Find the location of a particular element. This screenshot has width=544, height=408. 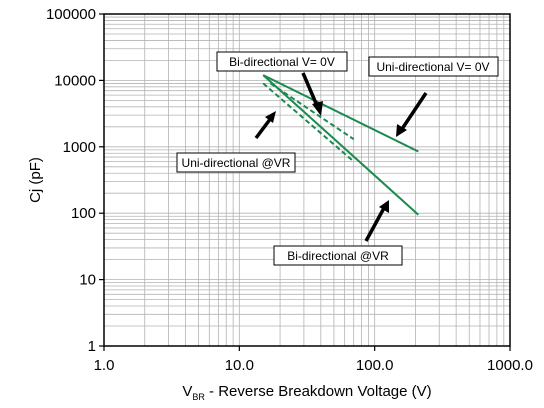

y-tick-label: 10 is located at coordinates (87, 280).